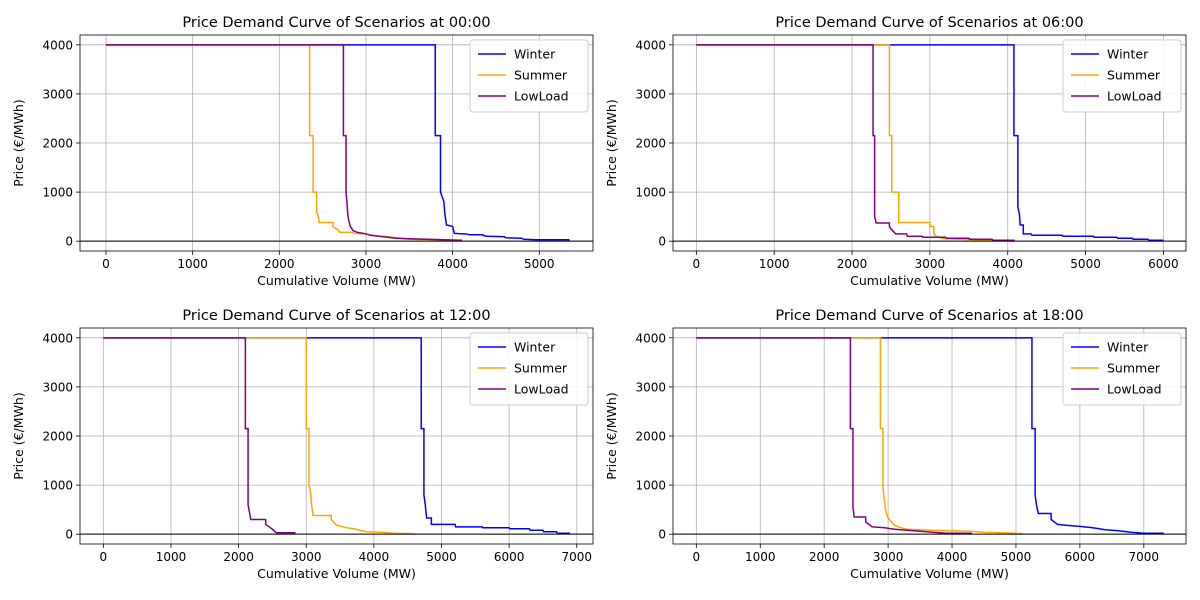 Image resolution: width=1200 pixels, height=600 pixels. Describe the element at coordinates (929, 23) in the screenshot. I see `chart-title: Price Demand Curve of Scenarios at 06:00` at that location.